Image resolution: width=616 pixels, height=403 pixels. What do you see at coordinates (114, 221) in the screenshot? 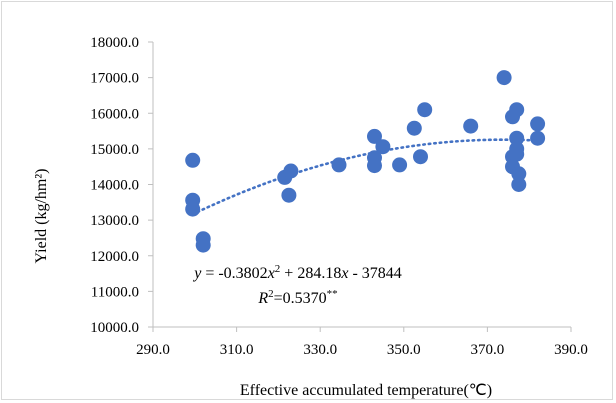
I see `y-tick-label: 13000.0` at bounding box center [114, 221].